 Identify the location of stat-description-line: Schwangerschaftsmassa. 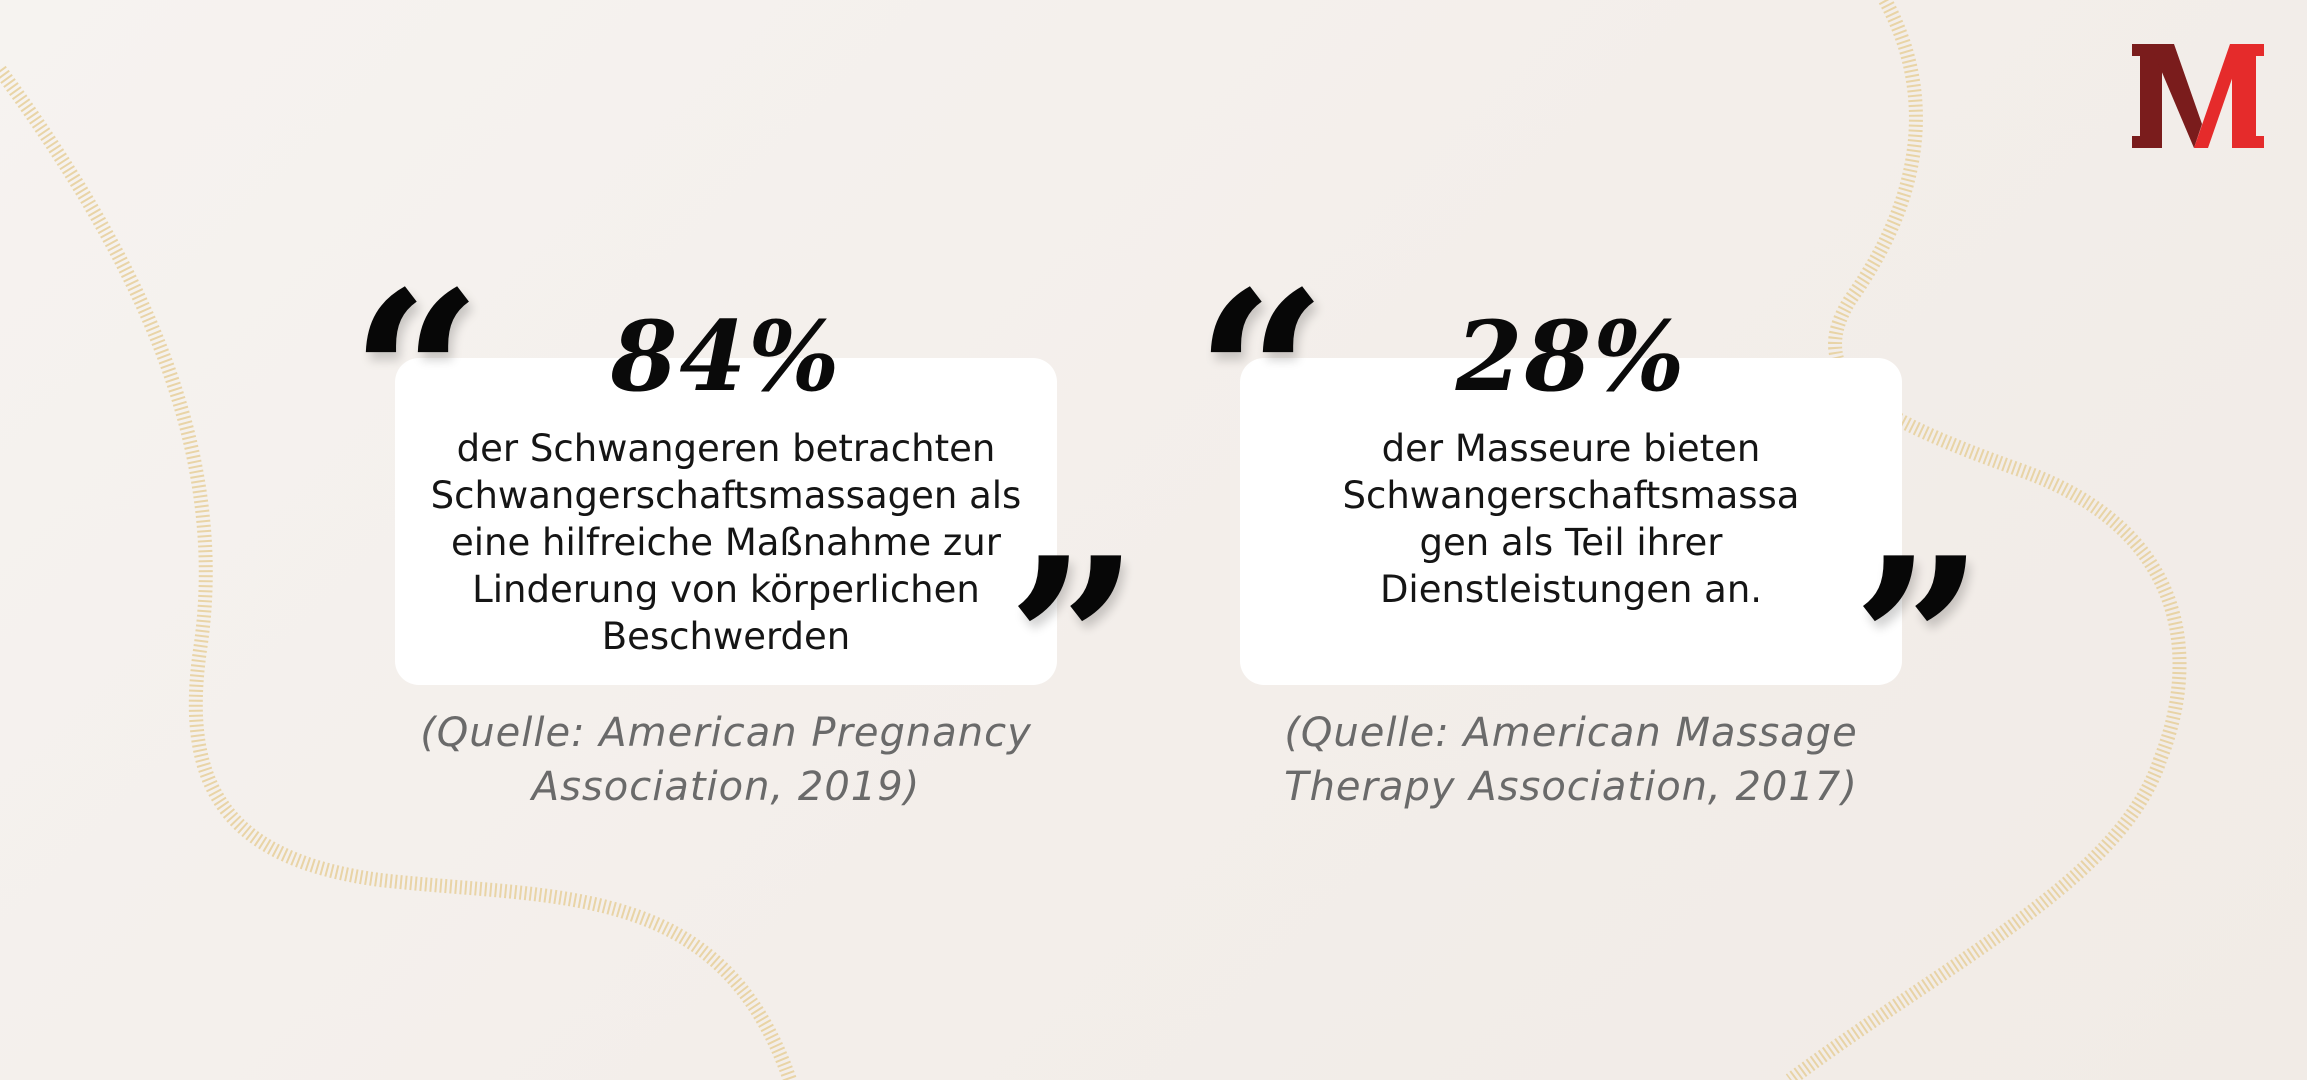
(1571, 495).